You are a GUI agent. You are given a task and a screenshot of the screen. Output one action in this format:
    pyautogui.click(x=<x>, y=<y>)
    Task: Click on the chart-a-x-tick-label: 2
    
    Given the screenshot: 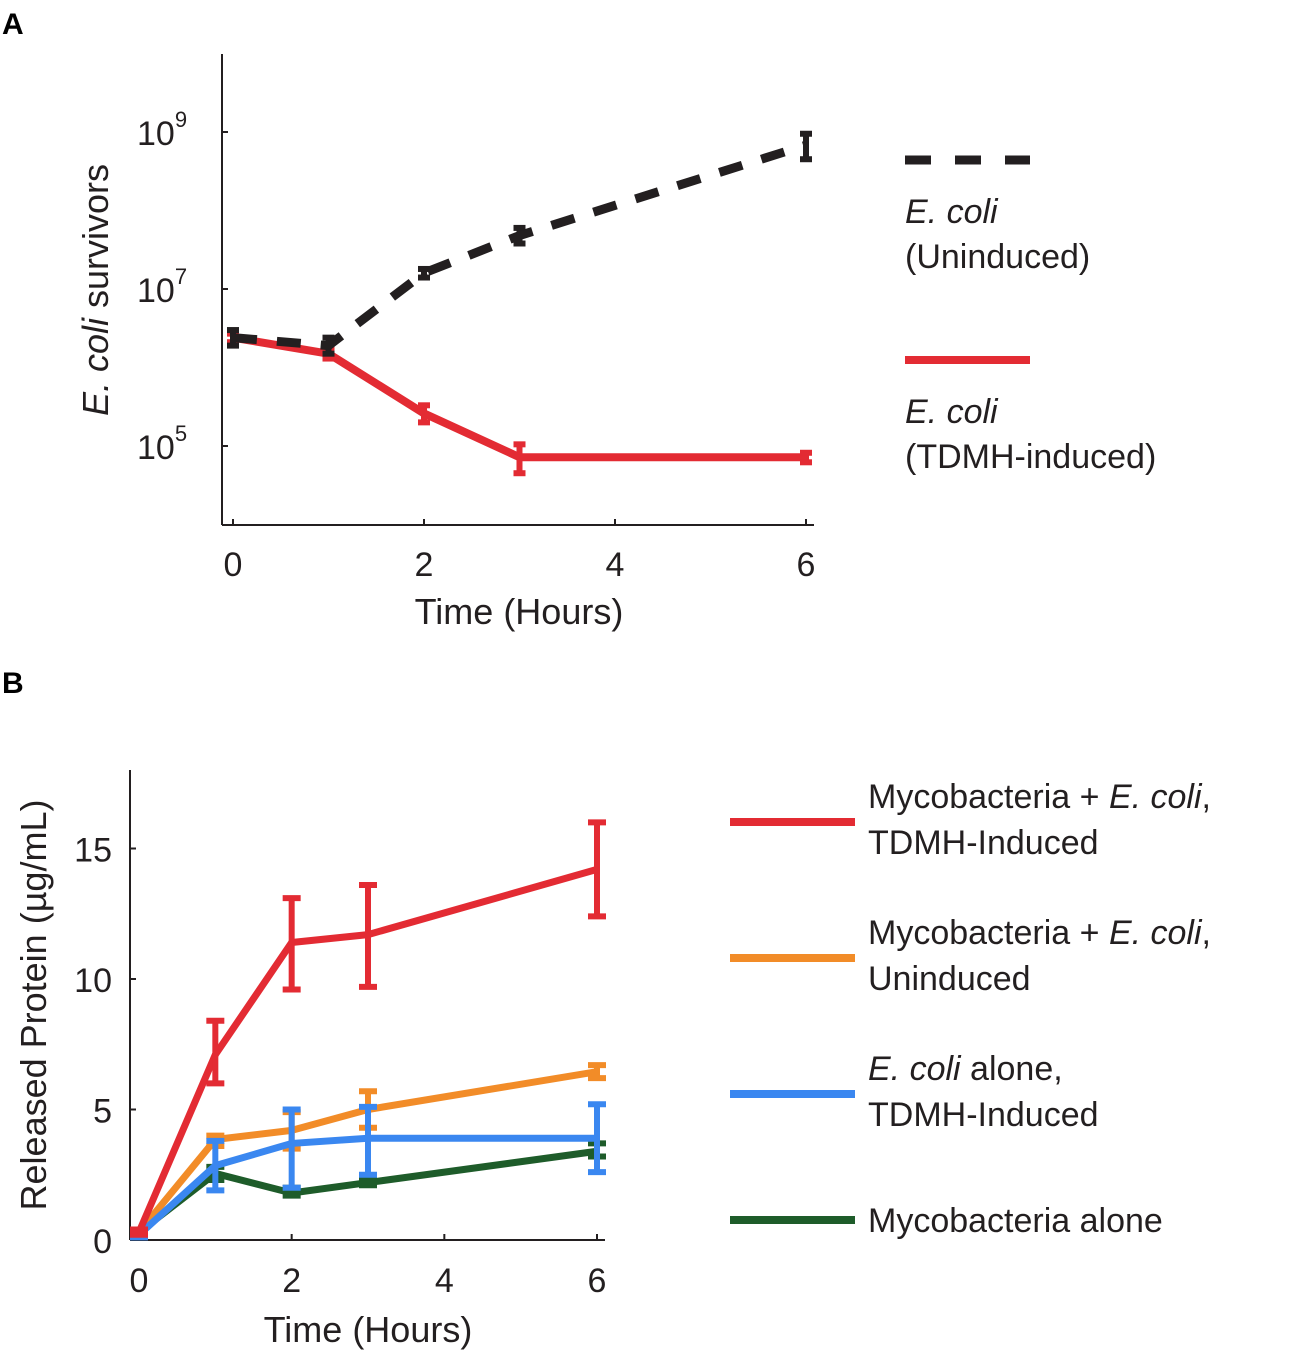 What is the action you would take?
    pyautogui.click(x=424, y=565)
    